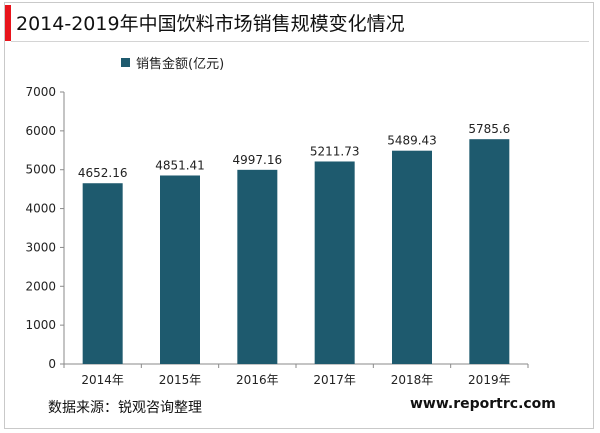 Image resolution: width=600 pixels, height=433 pixels. What do you see at coordinates (52, 364) in the screenshot?
I see `y-tick-label: 0` at bounding box center [52, 364].